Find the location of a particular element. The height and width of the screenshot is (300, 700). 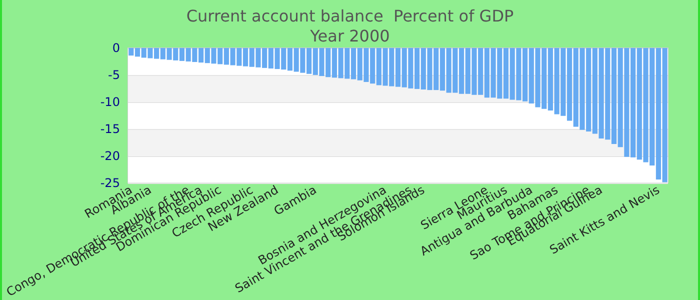

y-tick-label: -10 is located at coordinates (110, 101).